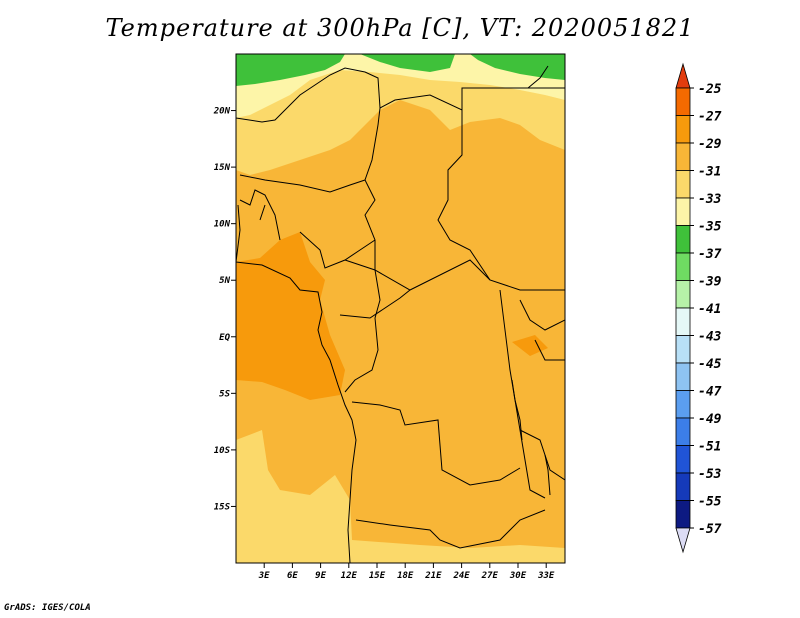 The height and width of the screenshot is (618, 800). Describe the element at coordinates (710, 254) in the screenshot. I see `colorbar-label: -37` at that location.